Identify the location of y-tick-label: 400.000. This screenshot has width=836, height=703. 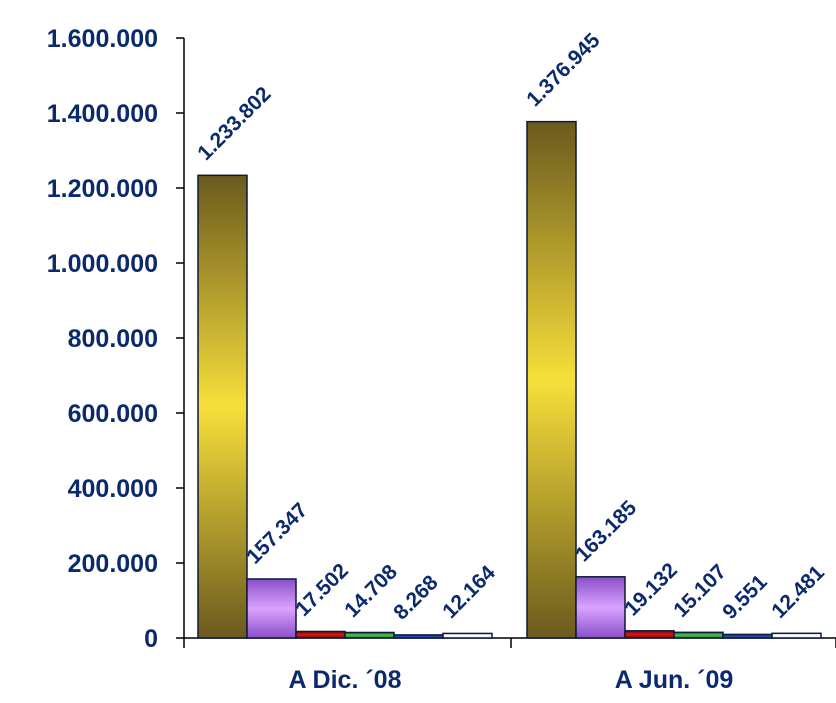
(113, 489).